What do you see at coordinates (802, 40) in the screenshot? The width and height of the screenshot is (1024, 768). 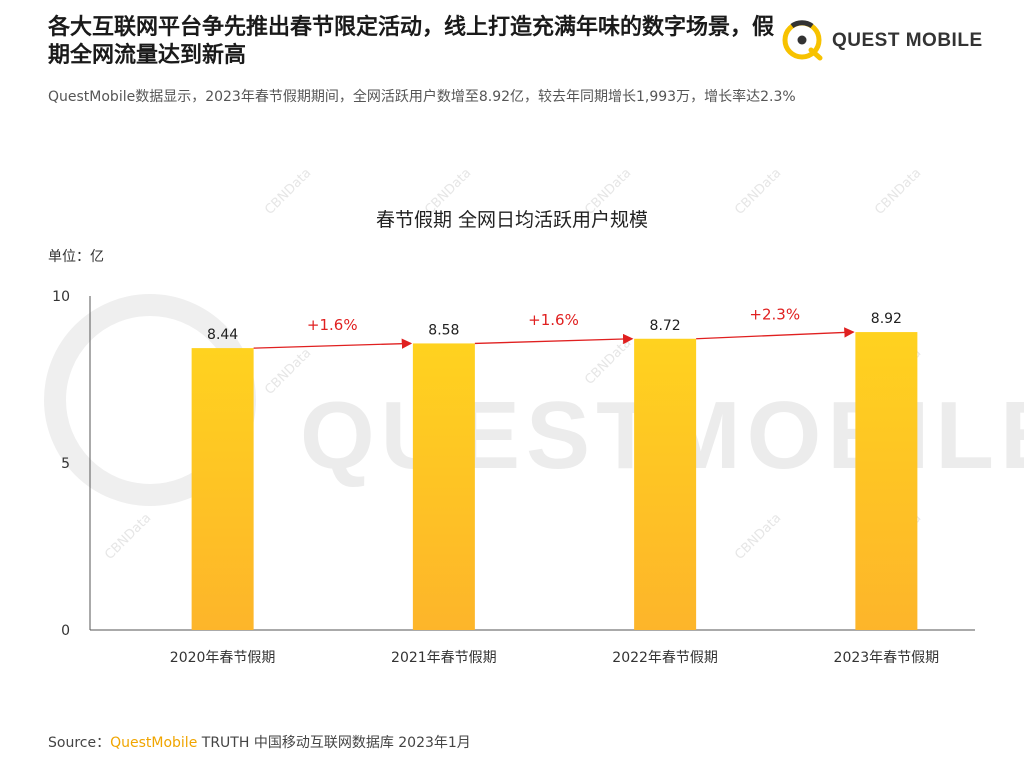 I see `logo-mark-icon` at bounding box center [802, 40].